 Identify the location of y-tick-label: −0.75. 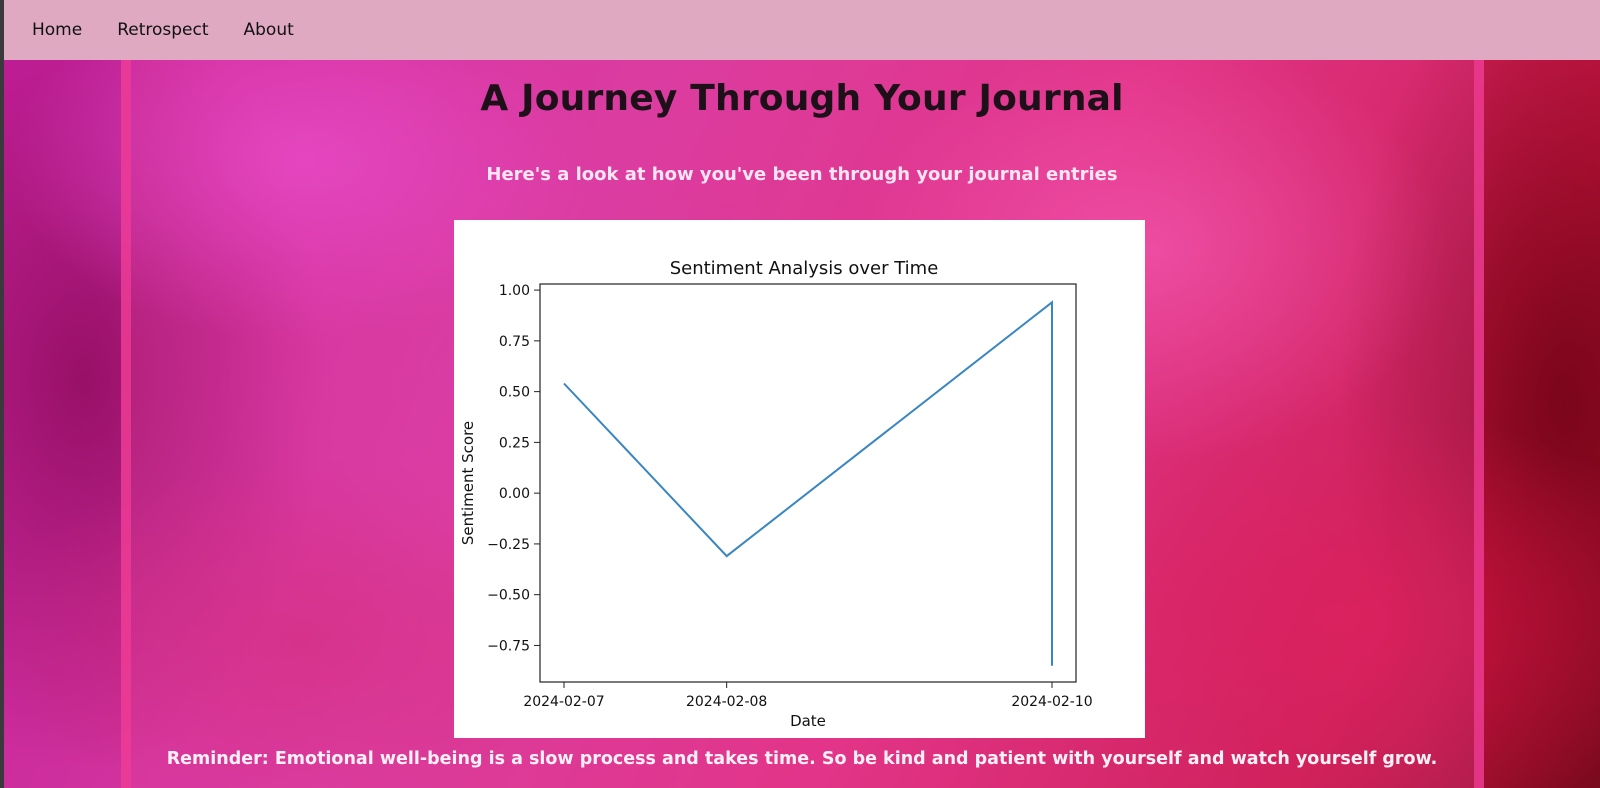
(508, 646).